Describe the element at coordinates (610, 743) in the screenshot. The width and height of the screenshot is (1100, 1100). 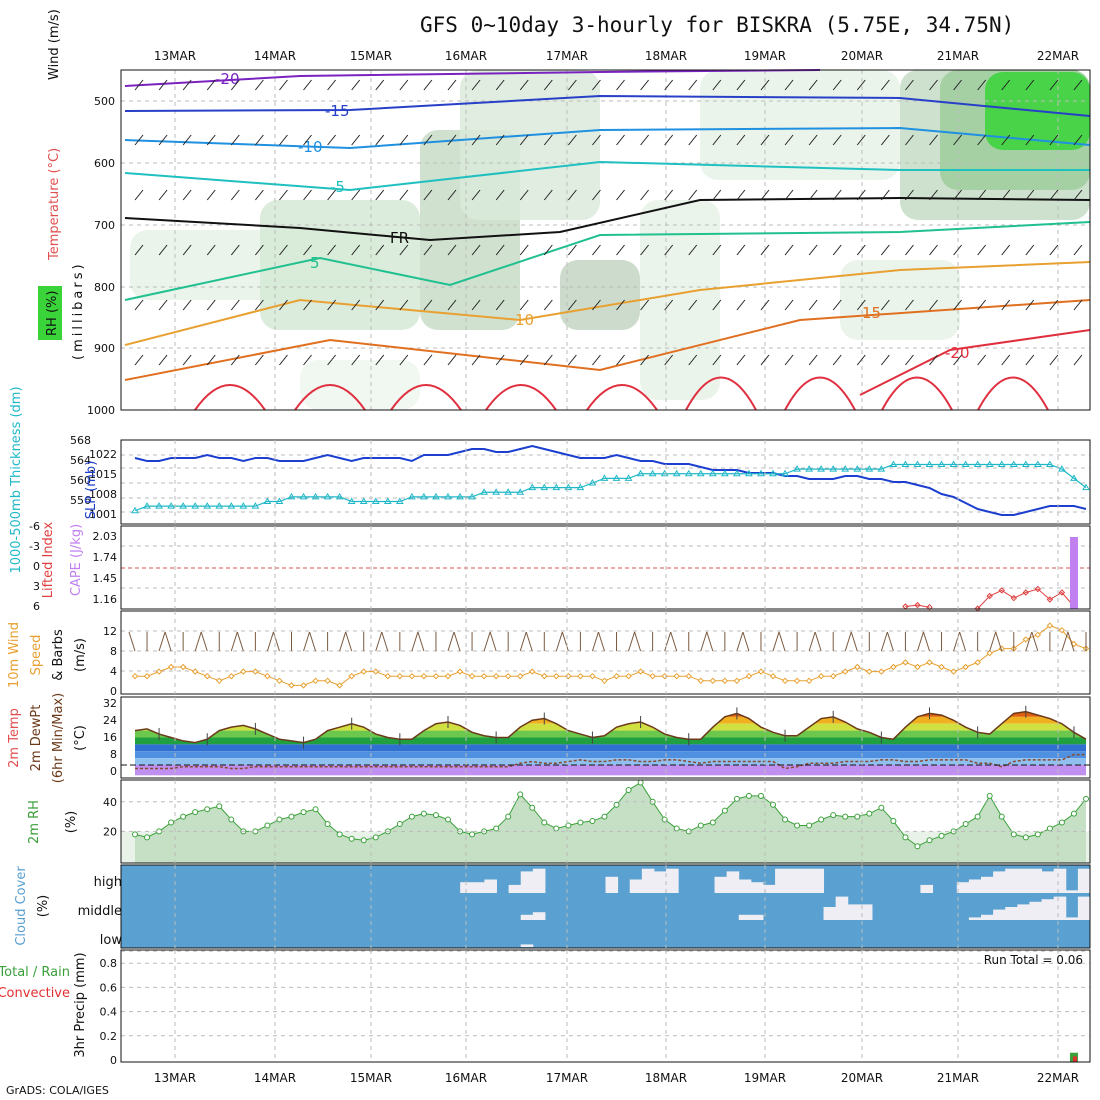
I see `temp-fill` at that location.